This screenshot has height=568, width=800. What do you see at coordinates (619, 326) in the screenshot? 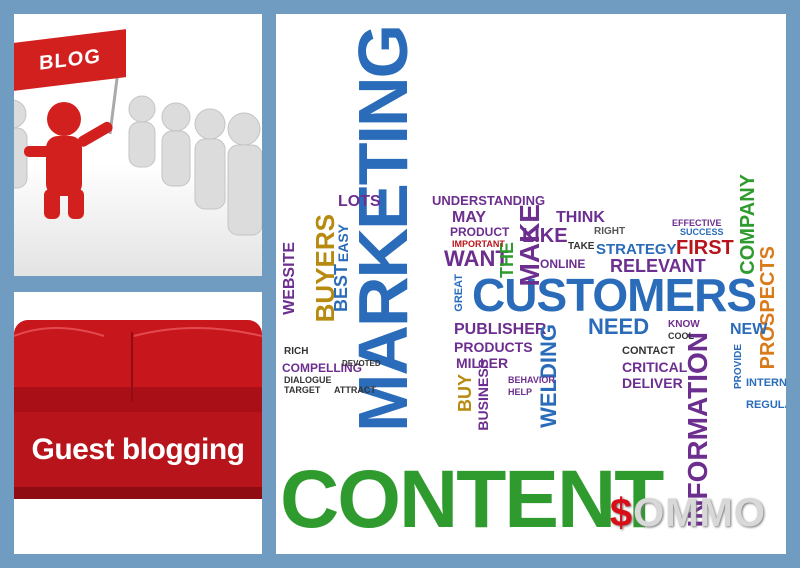
I see `word-need: NEED` at bounding box center [619, 326].